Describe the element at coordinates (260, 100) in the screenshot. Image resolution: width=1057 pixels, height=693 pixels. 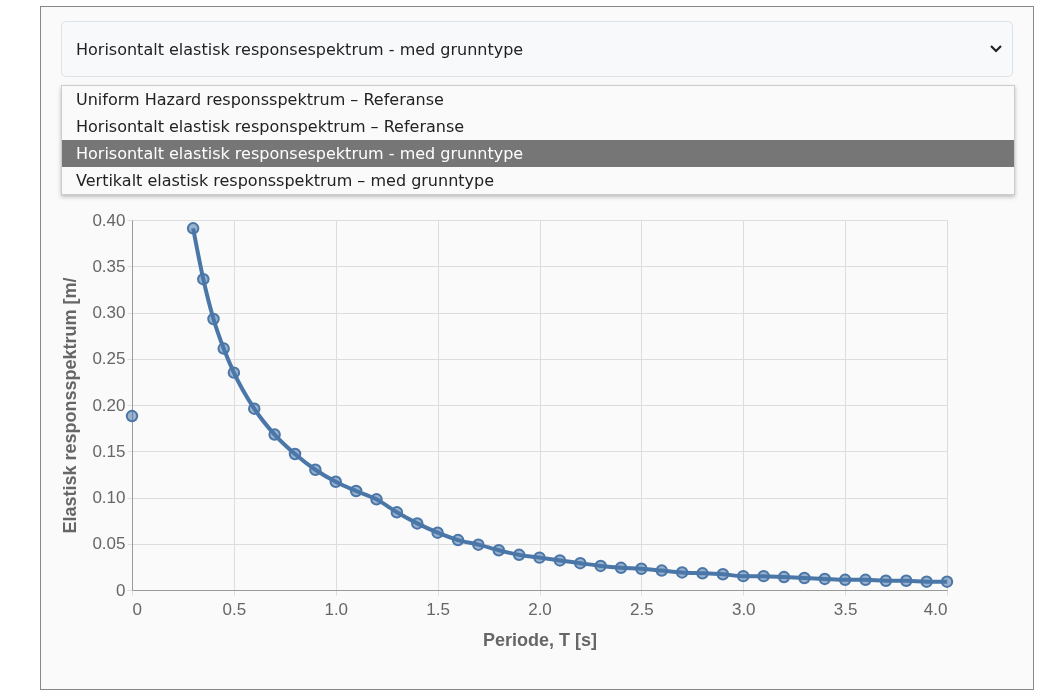
I see `text: Uniform Hazard responsspektrum – Referanse` at that location.